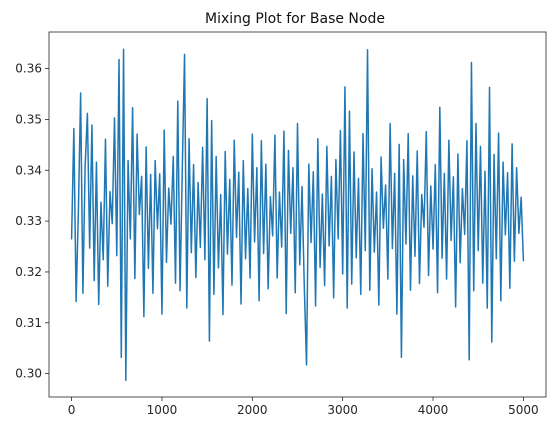 This screenshot has width=556, height=435. I want to click on y-tick-label: 0.32, so click(28, 272).